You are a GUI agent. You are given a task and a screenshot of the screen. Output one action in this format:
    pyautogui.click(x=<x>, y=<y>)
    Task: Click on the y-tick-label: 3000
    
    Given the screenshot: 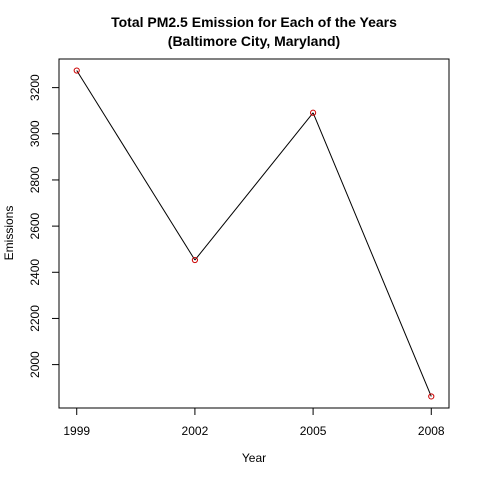 What is the action you would take?
    pyautogui.click(x=35, y=133)
    